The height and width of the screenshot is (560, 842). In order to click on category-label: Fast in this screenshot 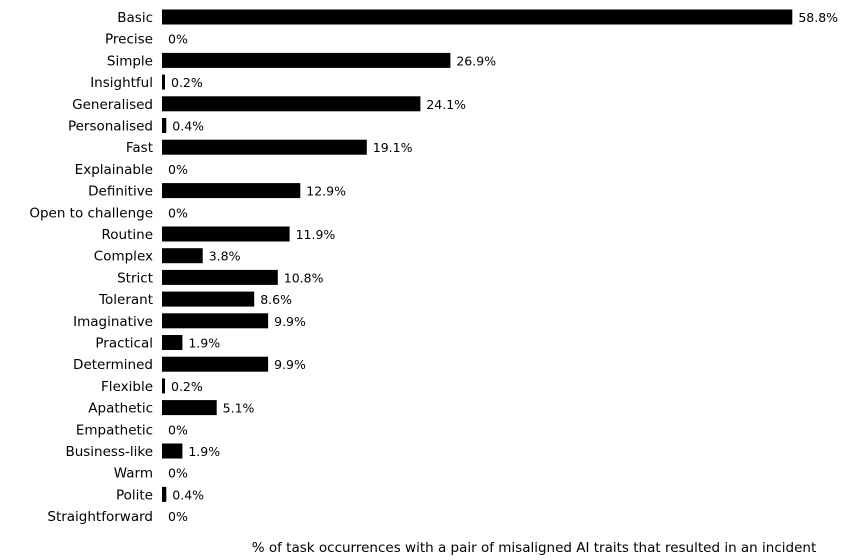, I will do `click(139, 148)`.